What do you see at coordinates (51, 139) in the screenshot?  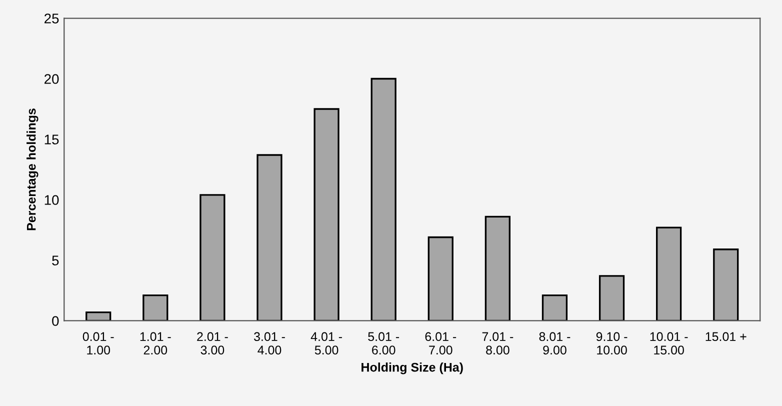 I see `y-tick-label: 15` at bounding box center [51, 139].